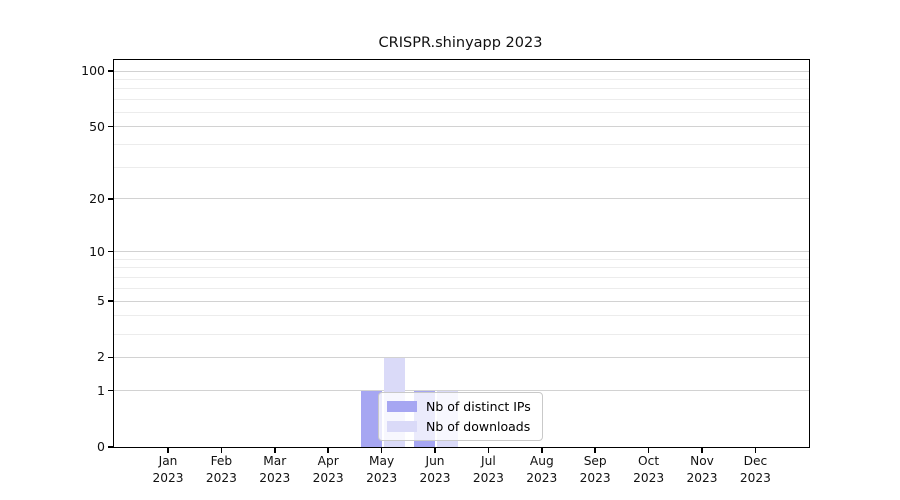 The height and width of the screenshot is (500, 900). Describe the element at coordinates (702, 461) in the screenshot. I see `x-tick-month: Nov` at that location.